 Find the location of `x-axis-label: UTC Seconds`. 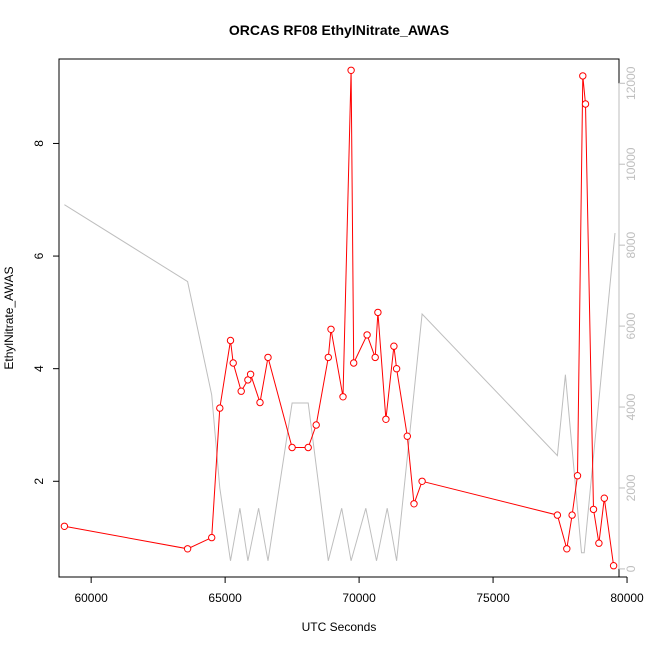

x-axis-label: UTC Seconds is located at coordinates (339, 627).